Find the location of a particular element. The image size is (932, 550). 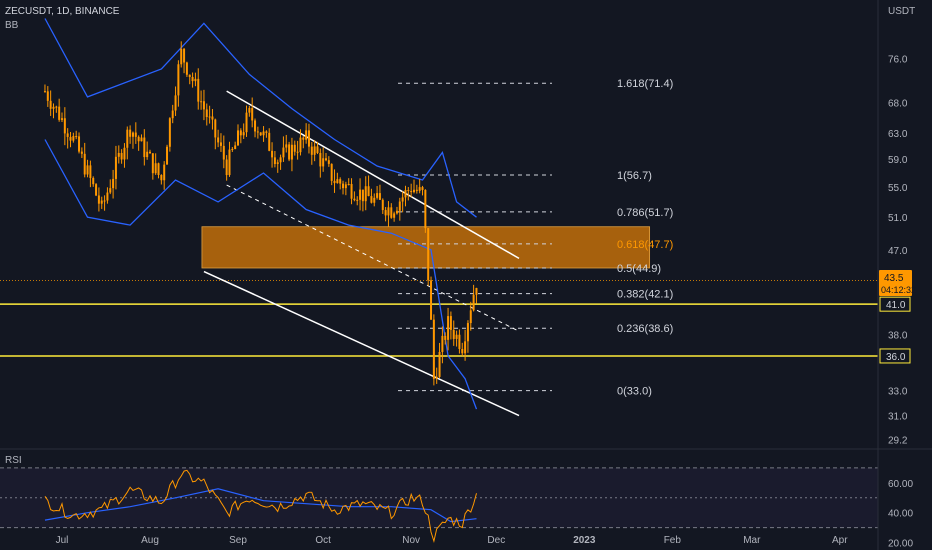

fib-level-label: 1(56.7) is located at coordinates (634, 176).